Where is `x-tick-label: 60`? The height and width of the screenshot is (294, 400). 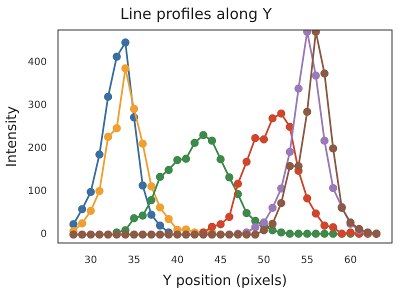 x-tick-label: 60 is located at coordinates (350, 260).